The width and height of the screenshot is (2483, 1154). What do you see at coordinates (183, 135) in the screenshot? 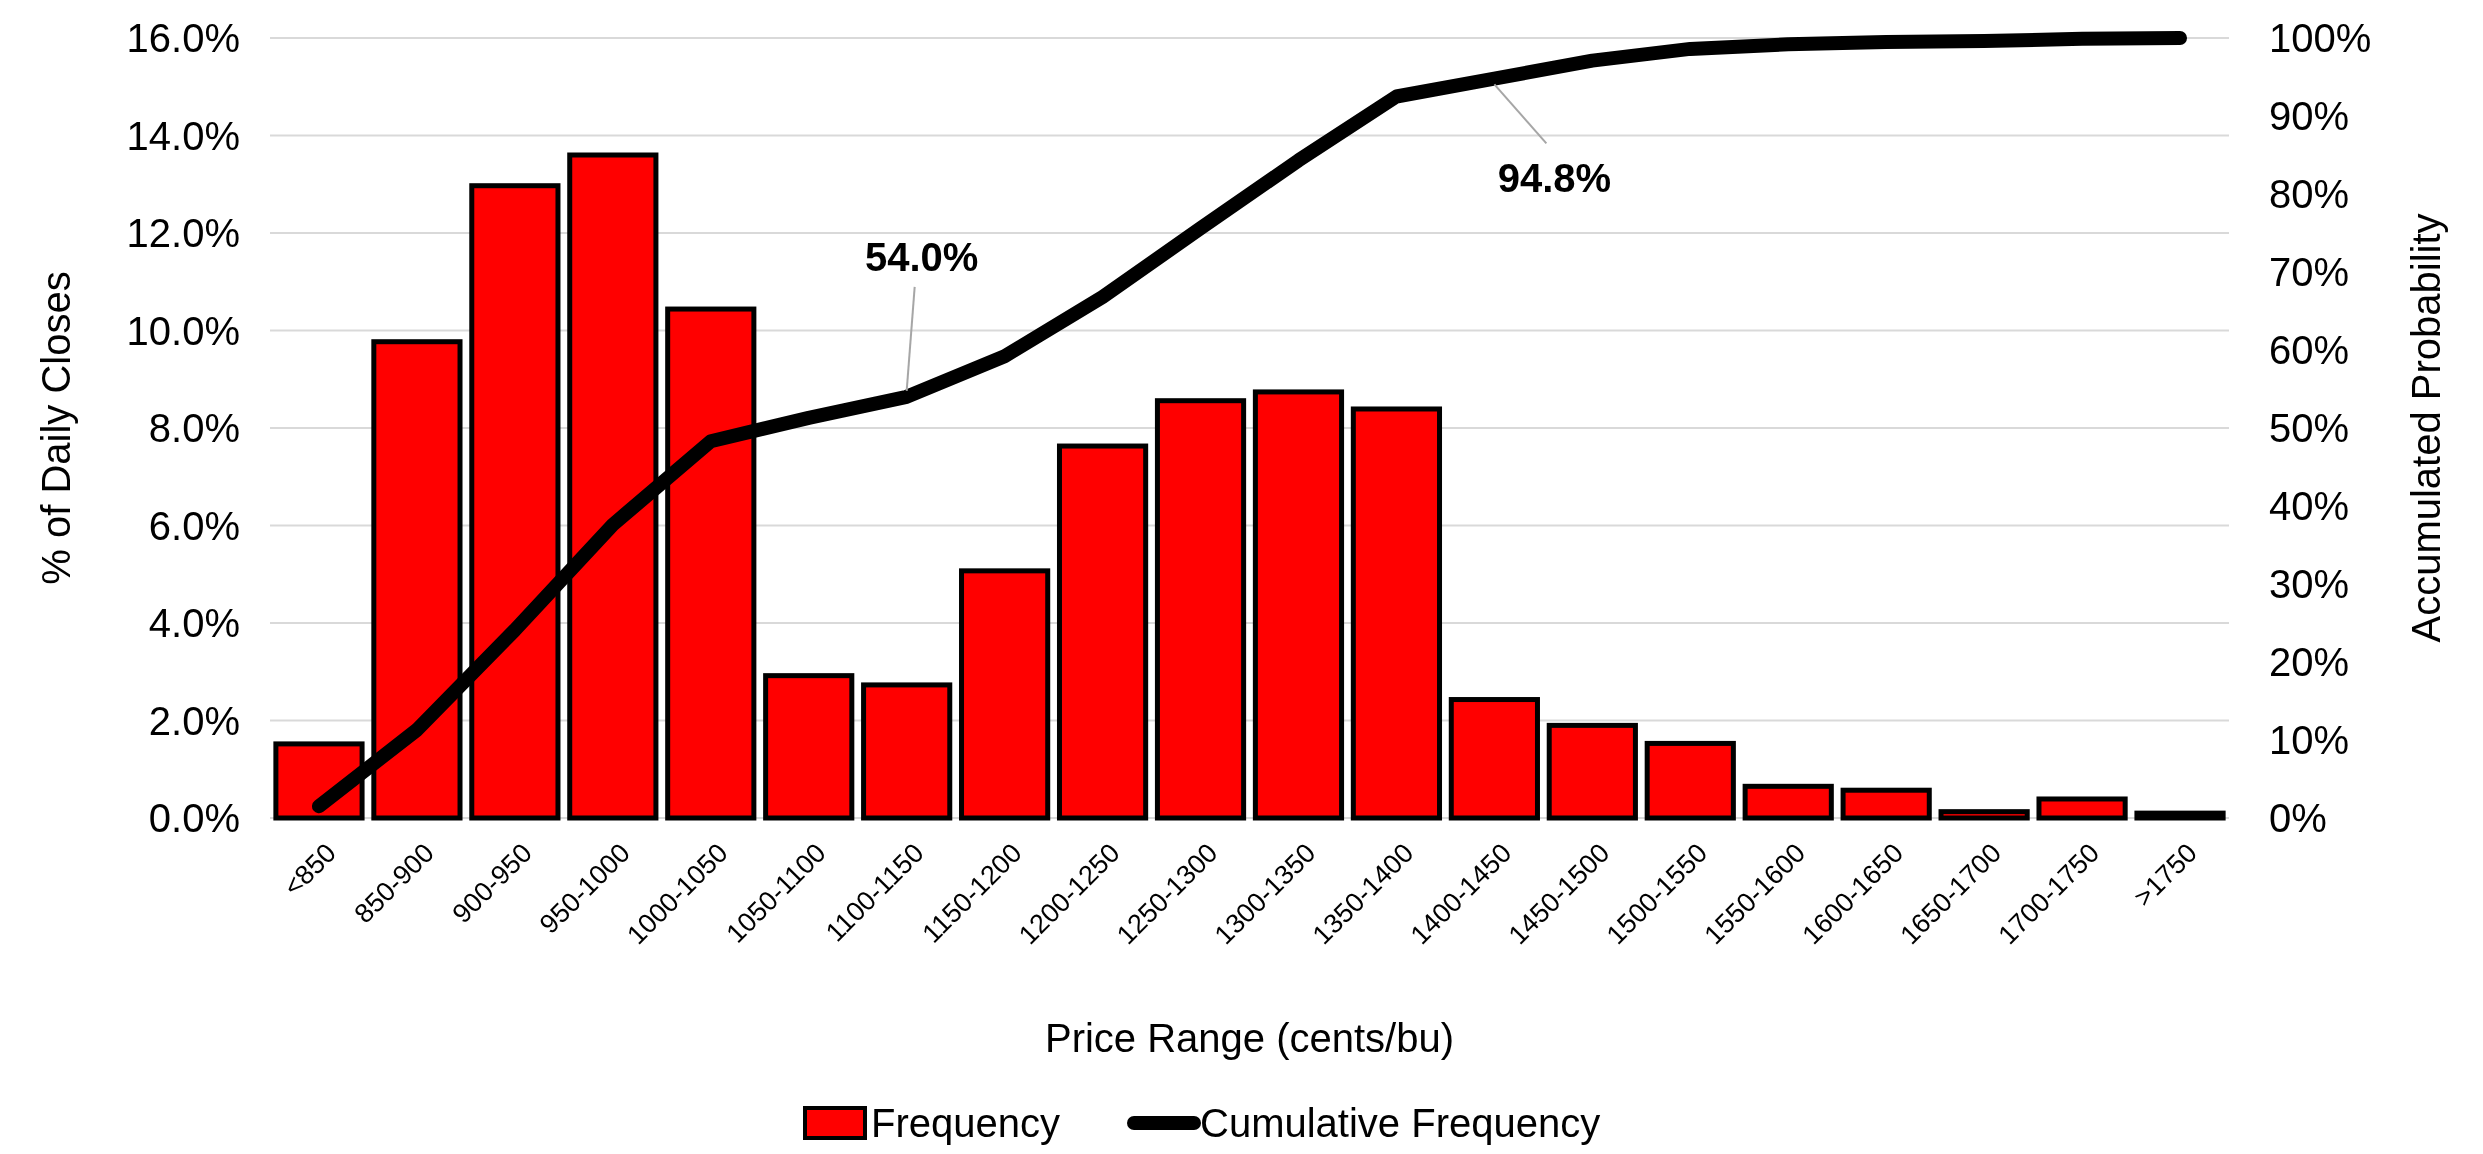
I see `y-tick-label: 14.0%` at bounding box center [183, 135].